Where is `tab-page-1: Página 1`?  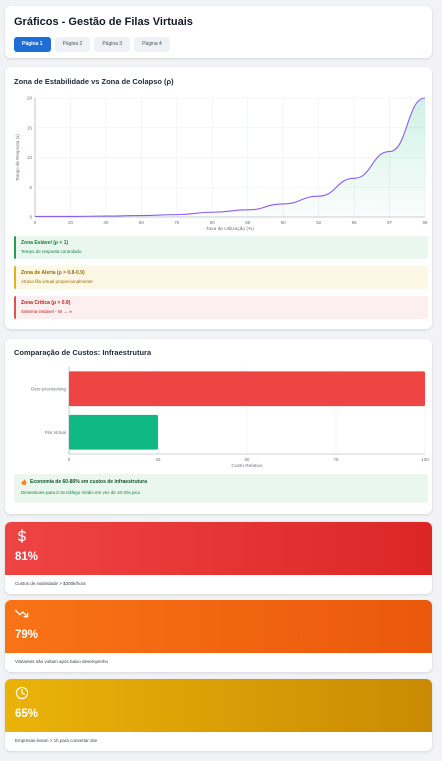 tab-page-1: Página 1 is located at coordinates (32, 44).